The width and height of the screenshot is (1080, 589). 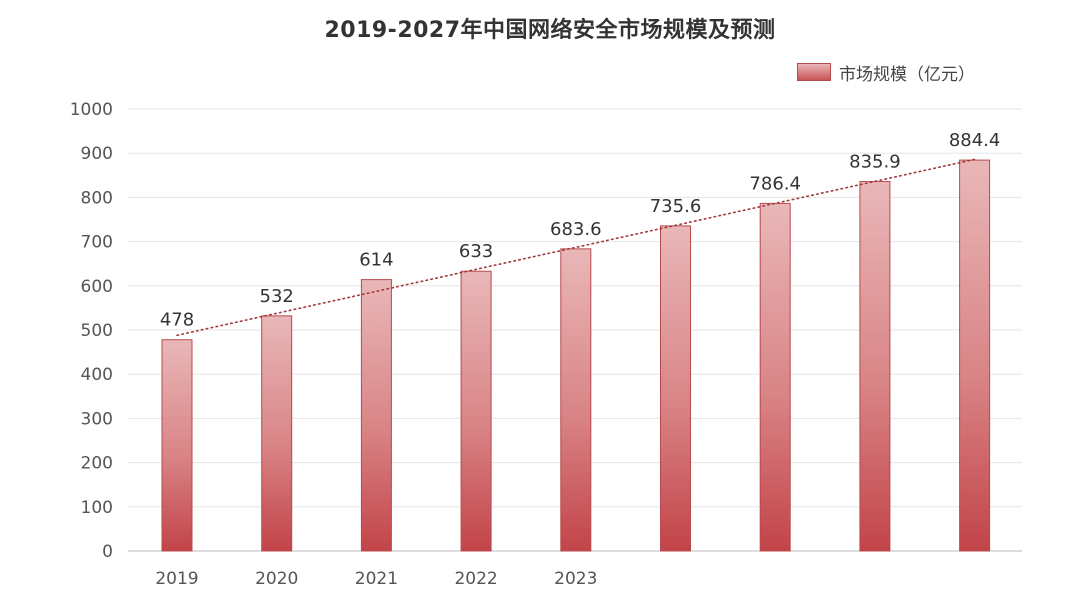 I want to click on x-tick-label: 2022, so click(x=475, y=579).